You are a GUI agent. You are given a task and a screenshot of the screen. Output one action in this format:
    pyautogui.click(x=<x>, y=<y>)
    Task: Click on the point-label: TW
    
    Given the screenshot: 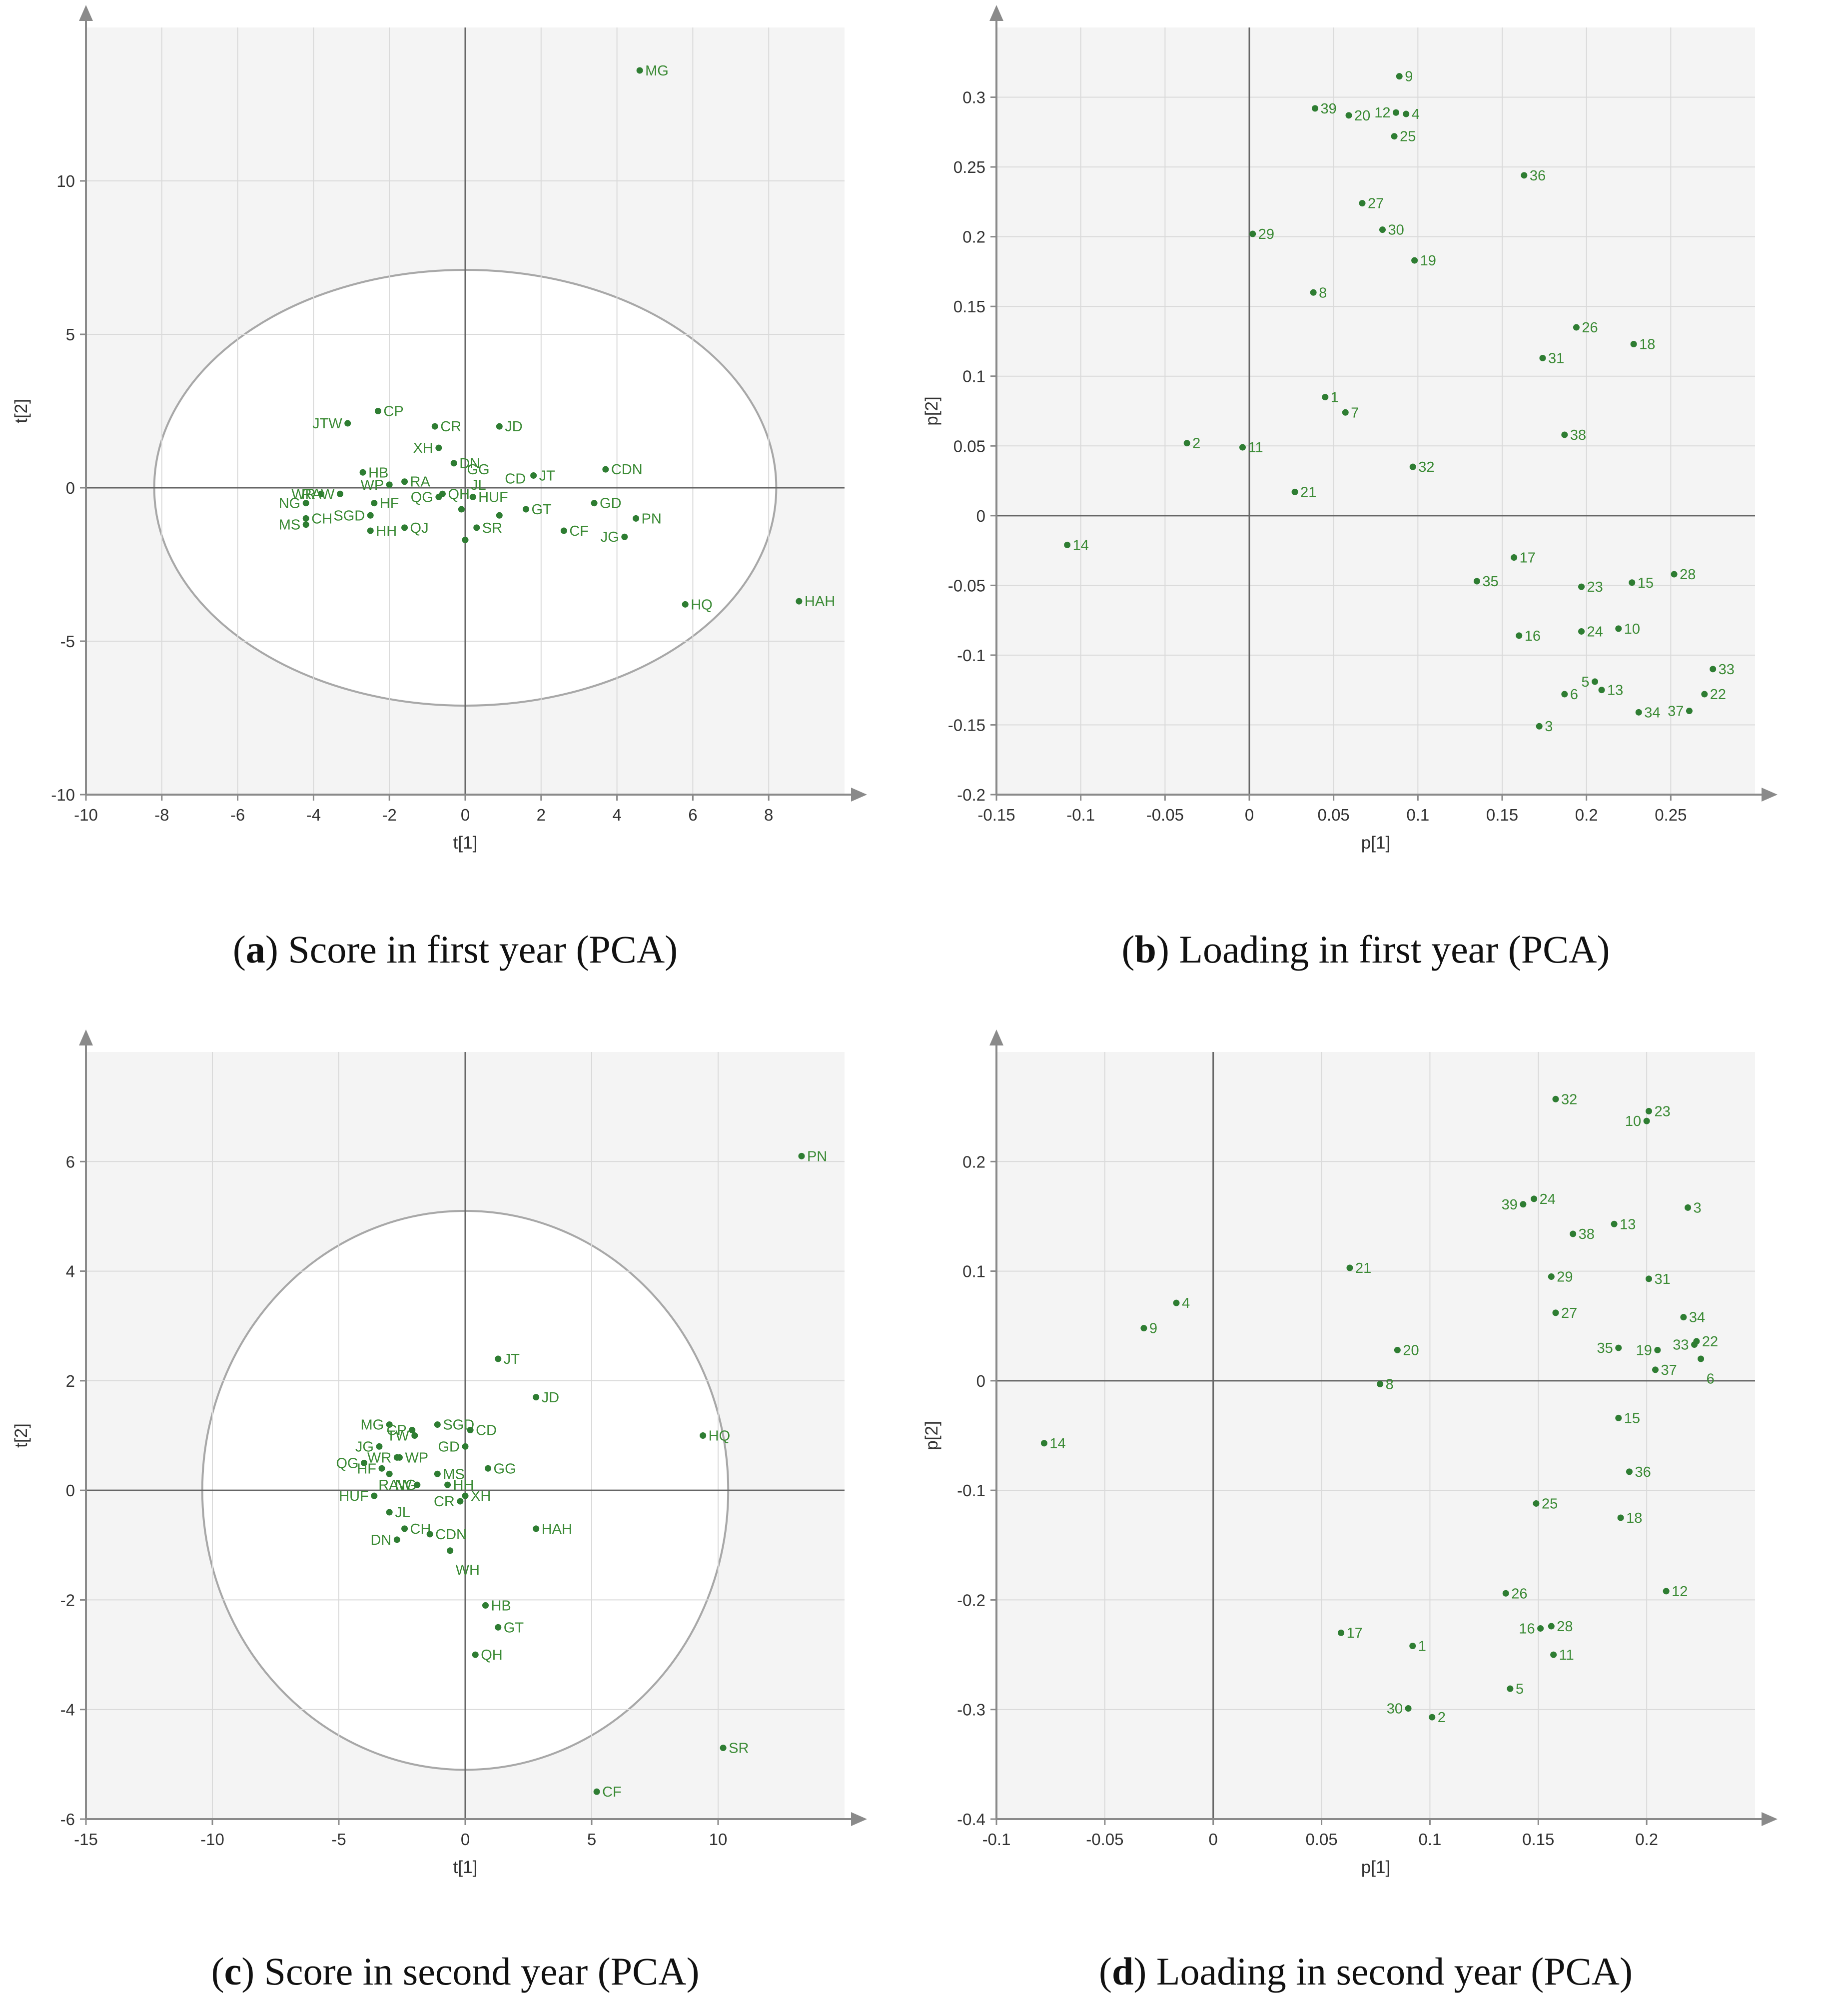 What is the action you would take?
    pyautogui.click(x=398, y=1436)
    